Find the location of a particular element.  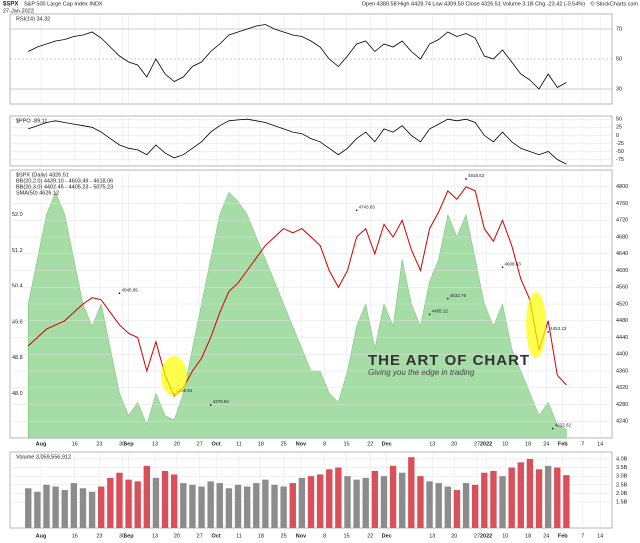

x-tick-label: Aug is located at coordinates (41, 536).